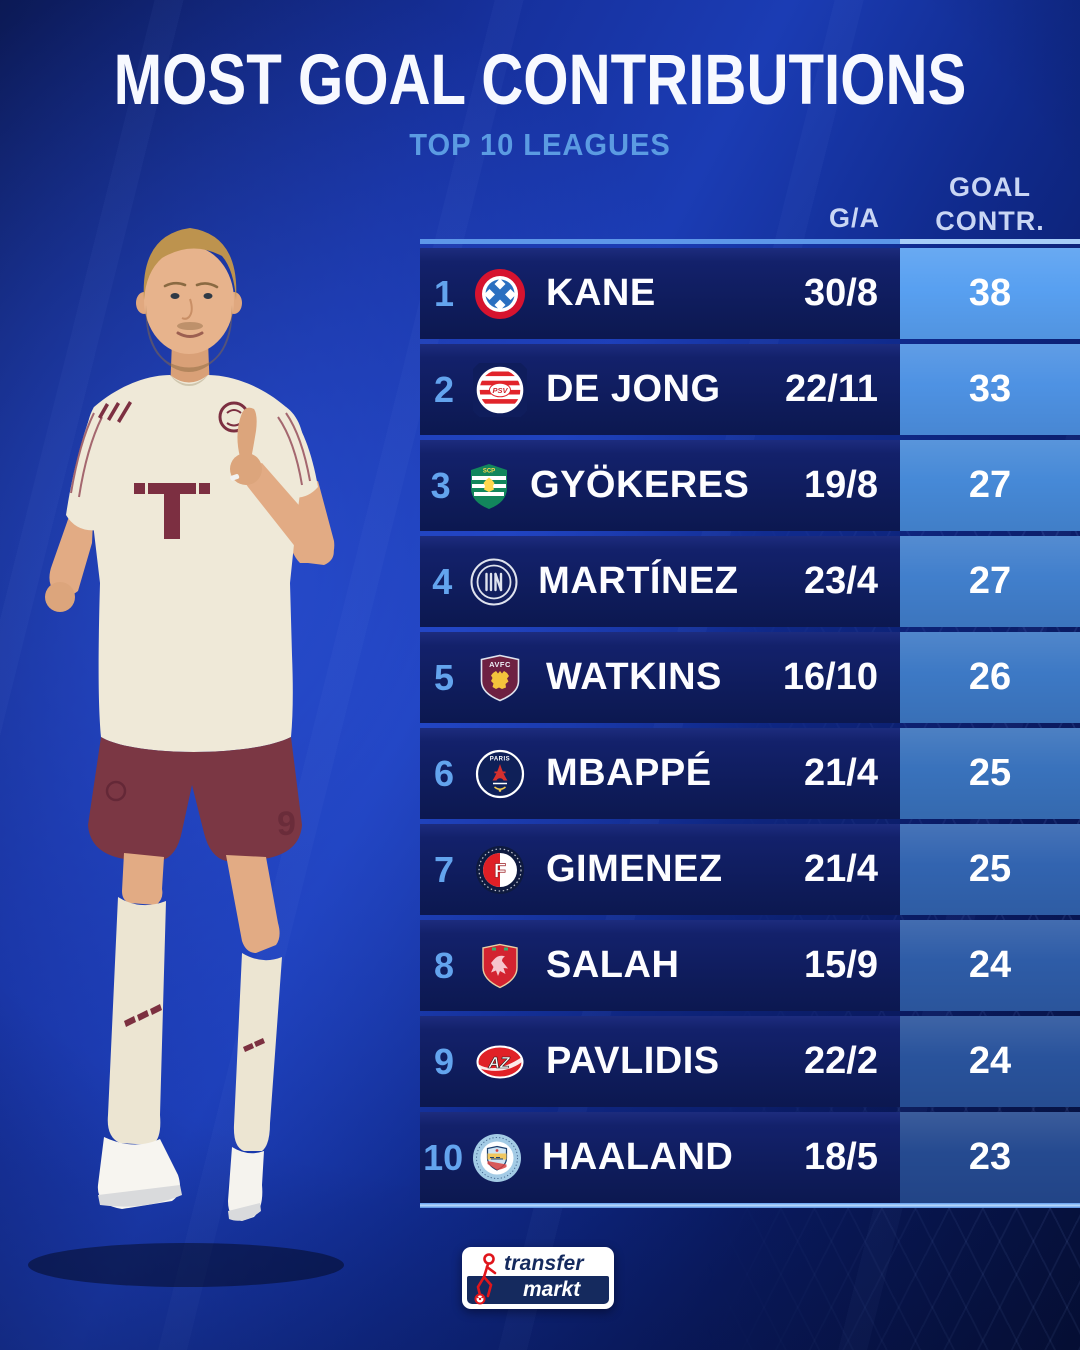  What do you see at coordinates (750, 293) in the screenshot?
I see `table-row: 1 KANE 30/8 38` at bounding box center [750, 293].